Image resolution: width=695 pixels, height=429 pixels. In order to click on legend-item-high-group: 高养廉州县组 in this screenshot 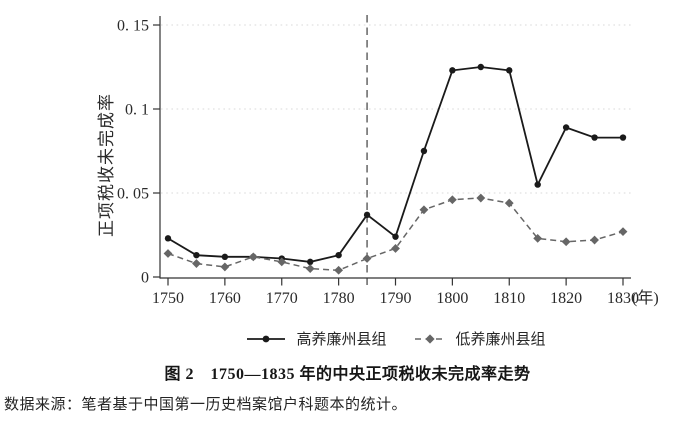, I will do `click(316, 338)`.